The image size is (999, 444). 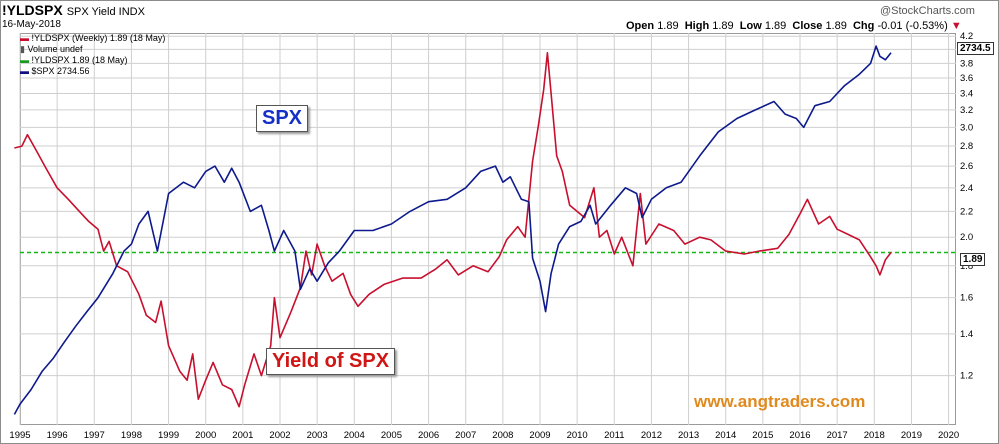 What do you see at coordinates (279, 435) in the screenshot?
I see `x-tick-label: 2002` at bounding box center [279, 435].